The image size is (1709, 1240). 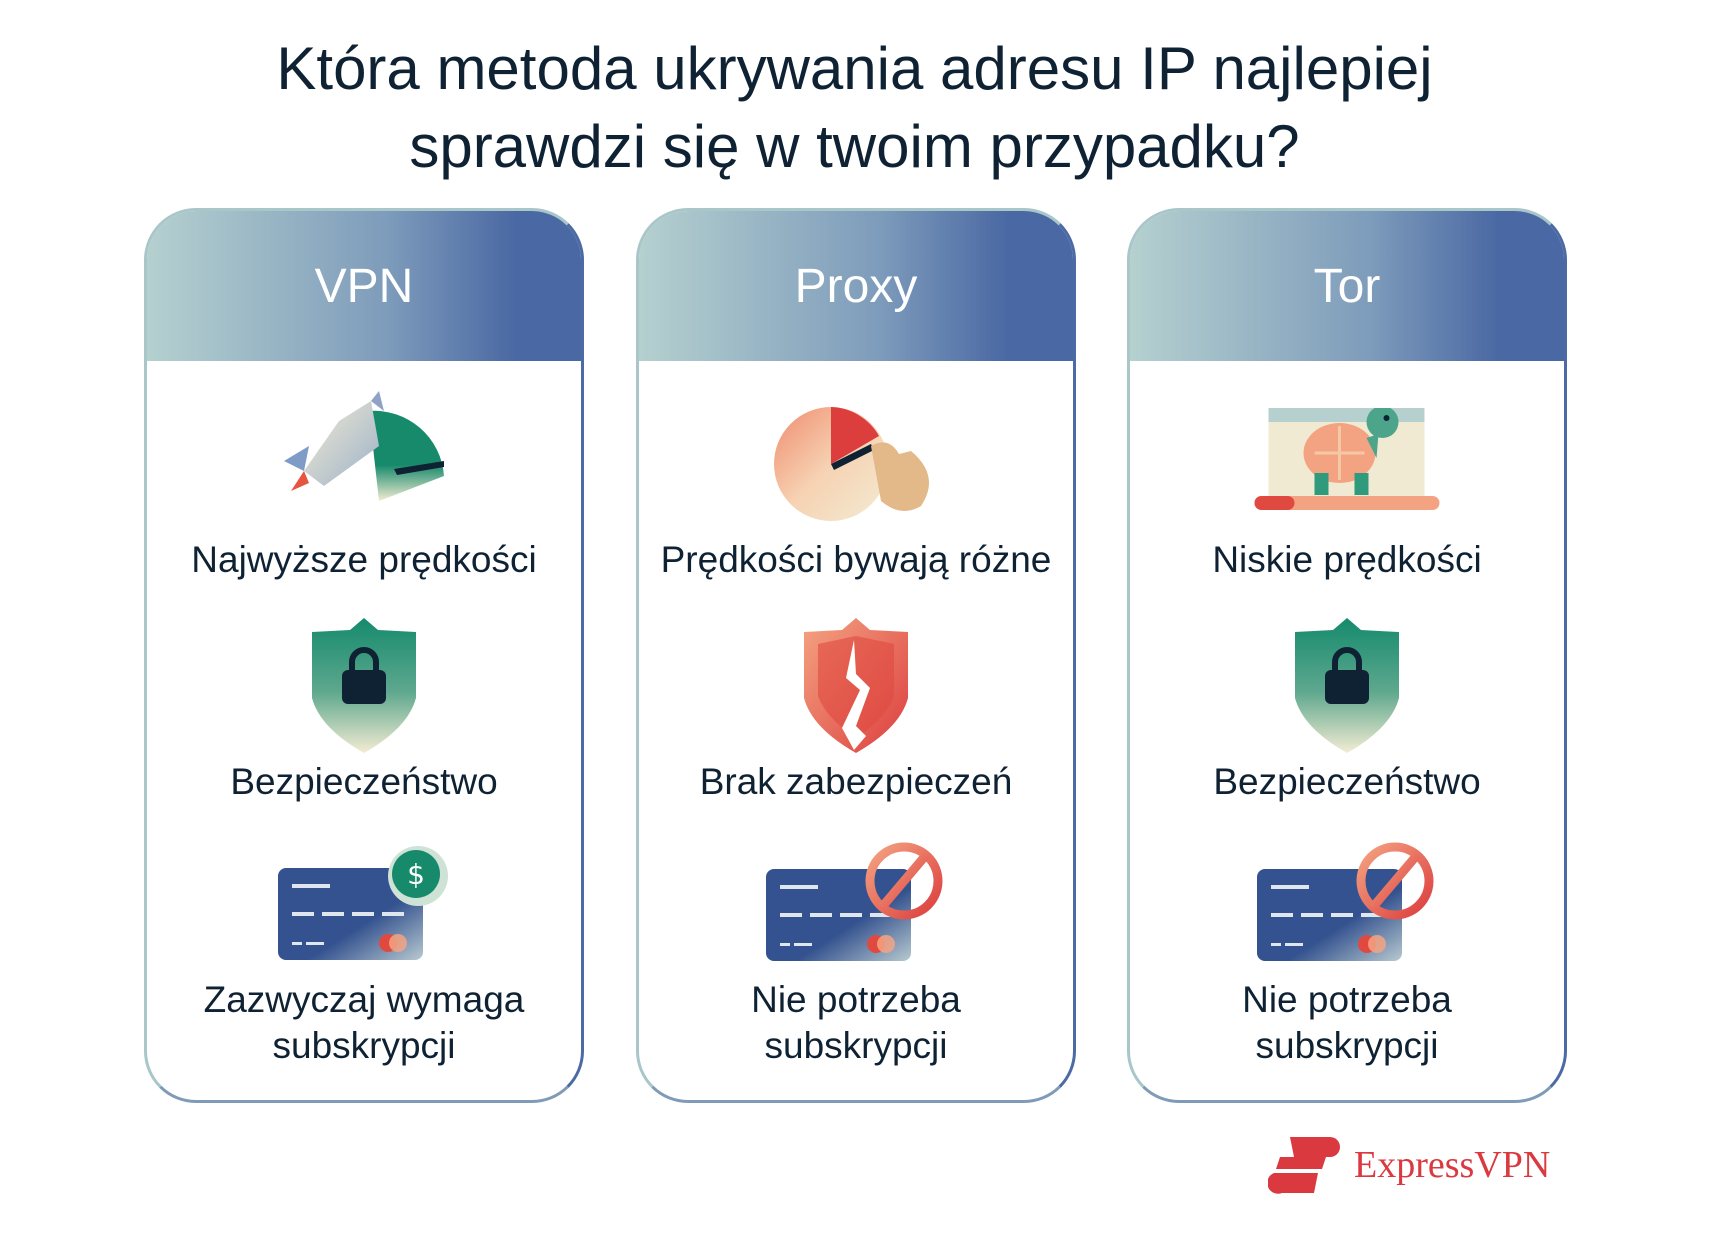 What do you see at coordinates (1347, 559) in the screenshot?
I see `speed-label: Niskie prędkości` at bounding box center [1347, 559].